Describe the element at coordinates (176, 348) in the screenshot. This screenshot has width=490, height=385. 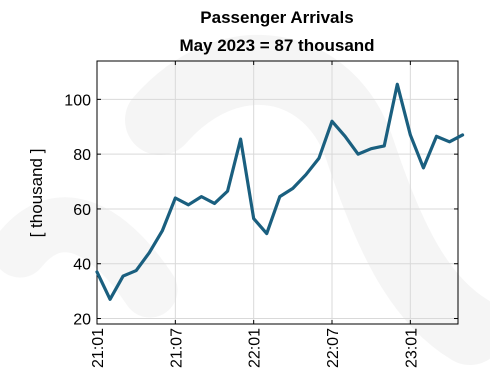
I see `x-tick-label: 21:07` at that location.